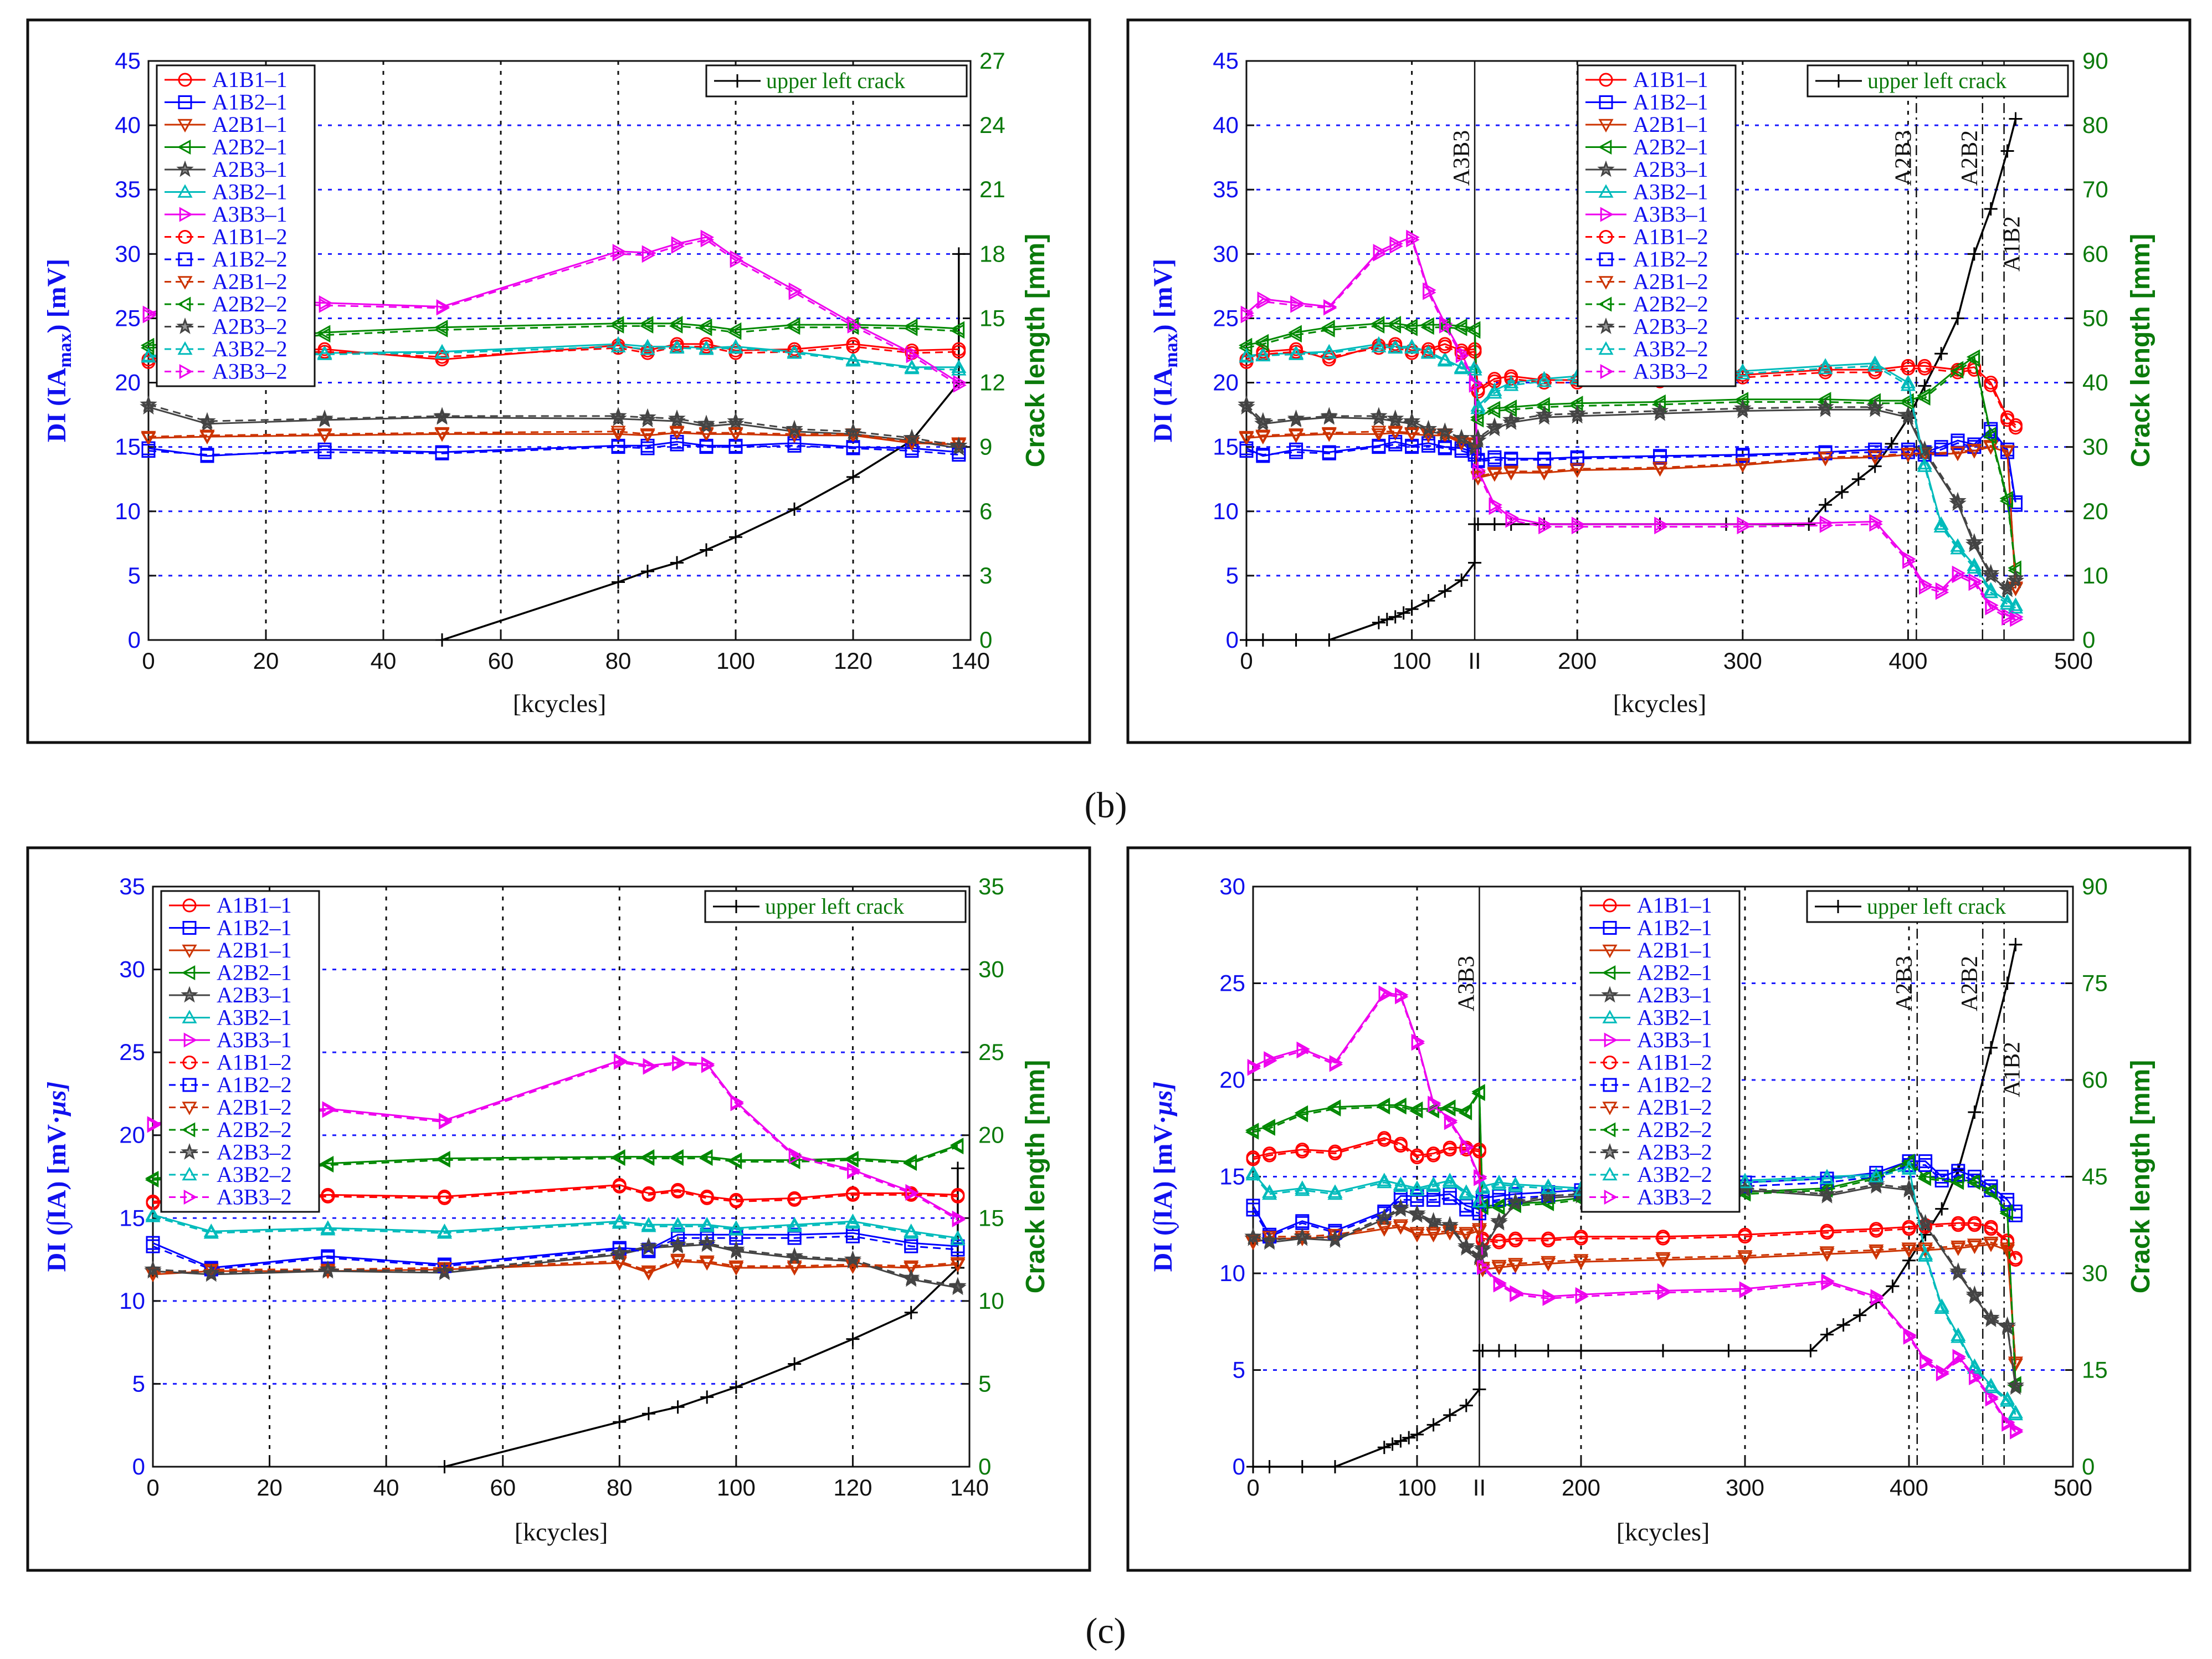 This screenshot has width=2212, height=1659. I want to click on legend-label: A3B3–2, so click(254, 1197).